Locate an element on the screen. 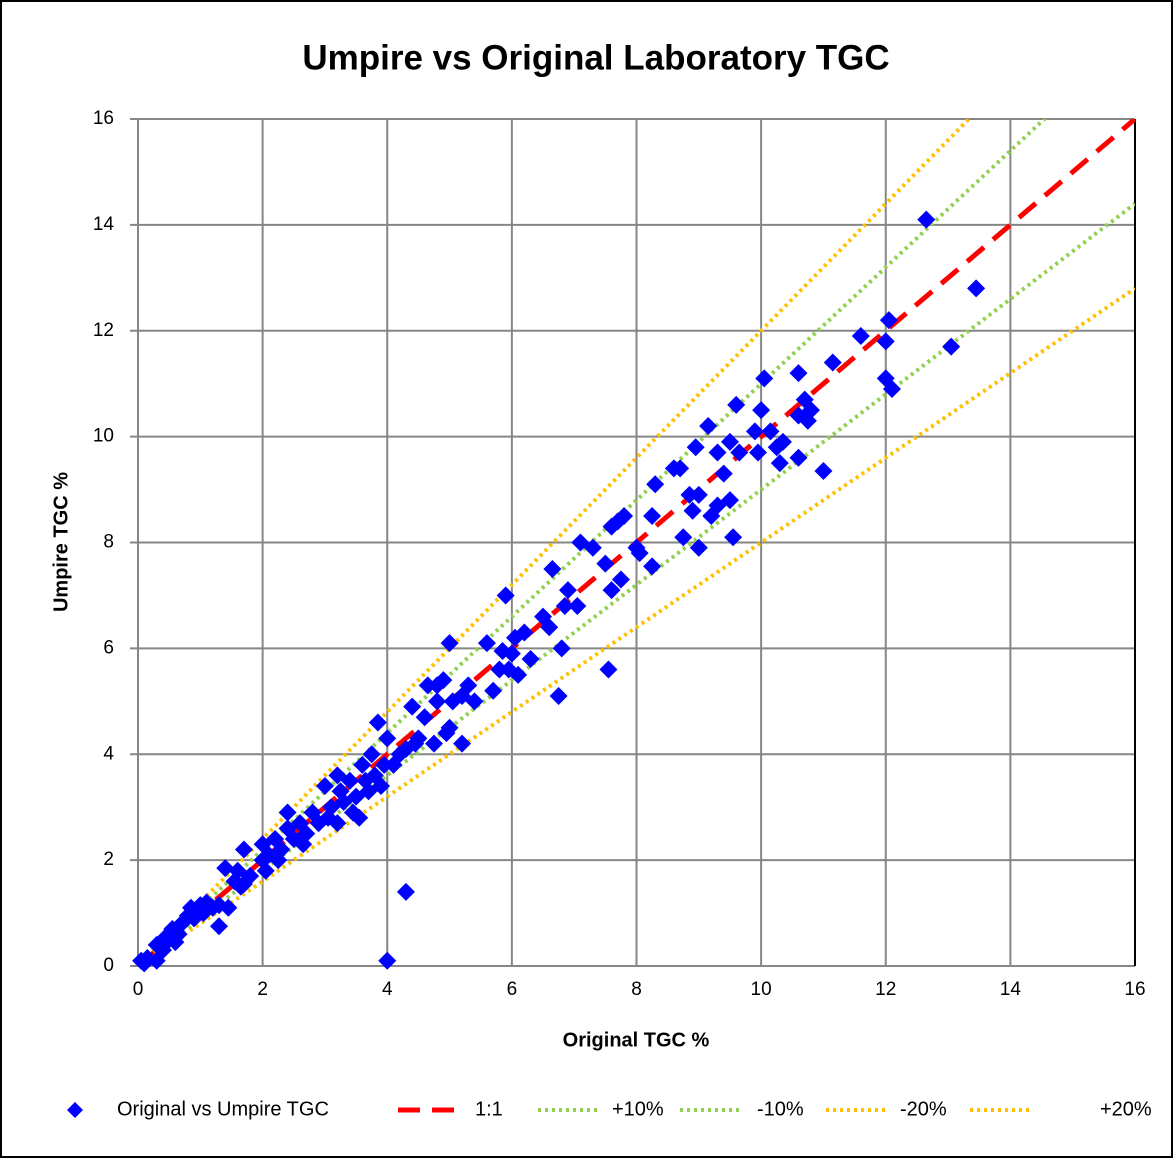 The height and width of the screenshot is (1158, 1173). legend-label: -10% is located at coordinates (780, 1109).